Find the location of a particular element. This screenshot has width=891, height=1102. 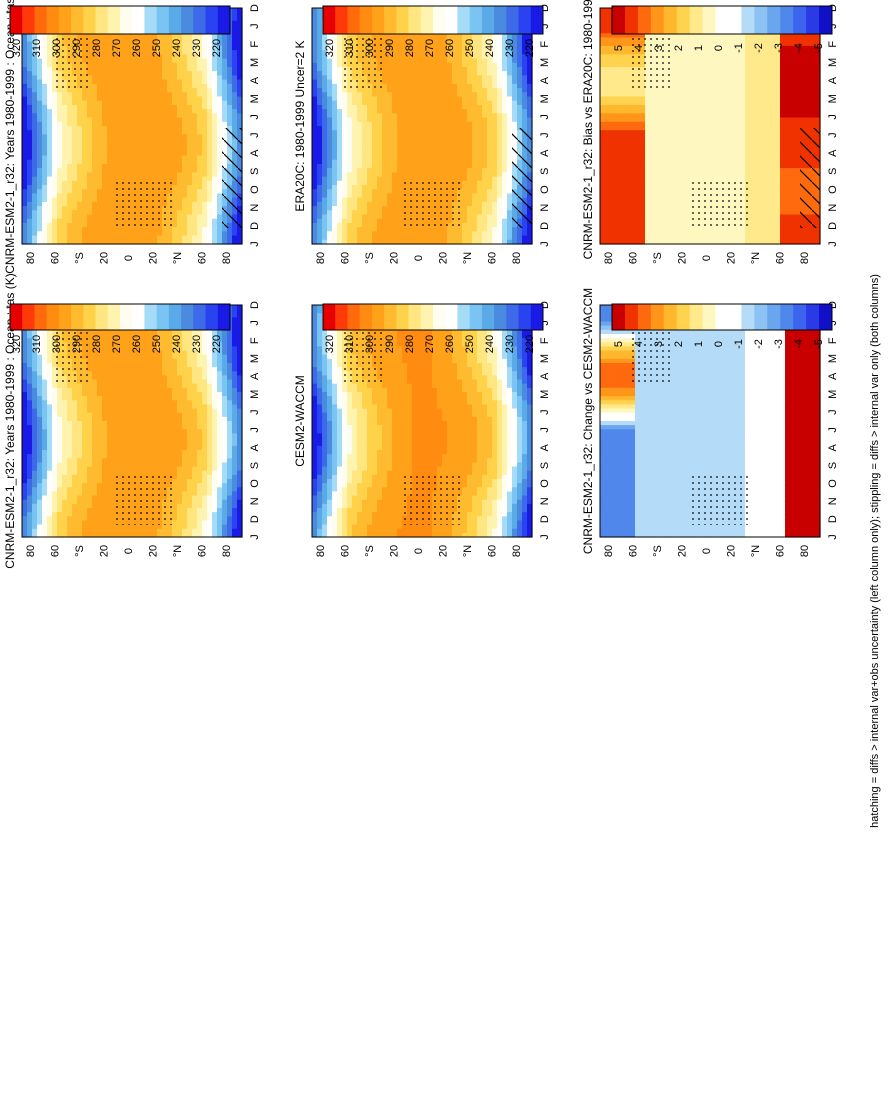

month-tick-label: M is located at coordinates (255, 62).